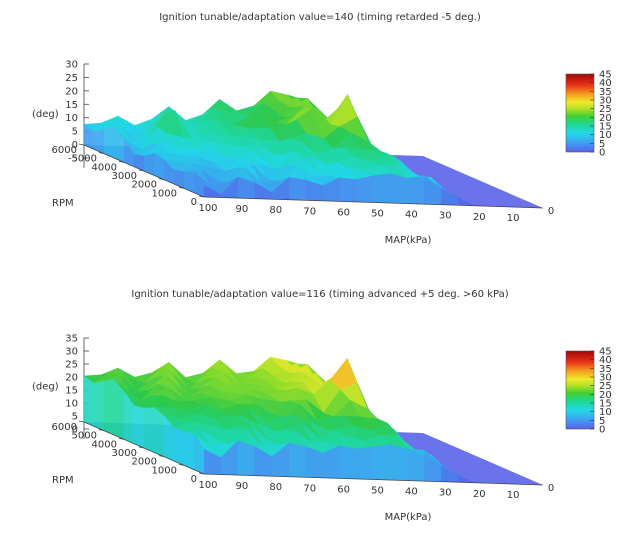 The width and height of the screenshot is (640, 543). Describe the element at coordinates (73, 159) in the screenshot. I see `z-tick-label: -5` at that location.